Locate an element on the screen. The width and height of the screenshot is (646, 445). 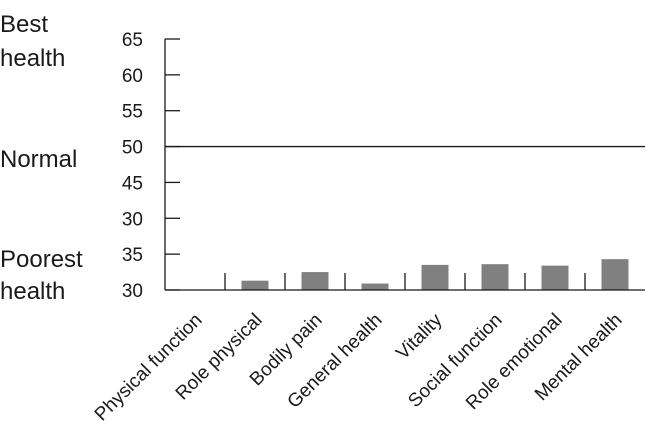
y-tick-label: 60 is located at coordinates (132, 76).